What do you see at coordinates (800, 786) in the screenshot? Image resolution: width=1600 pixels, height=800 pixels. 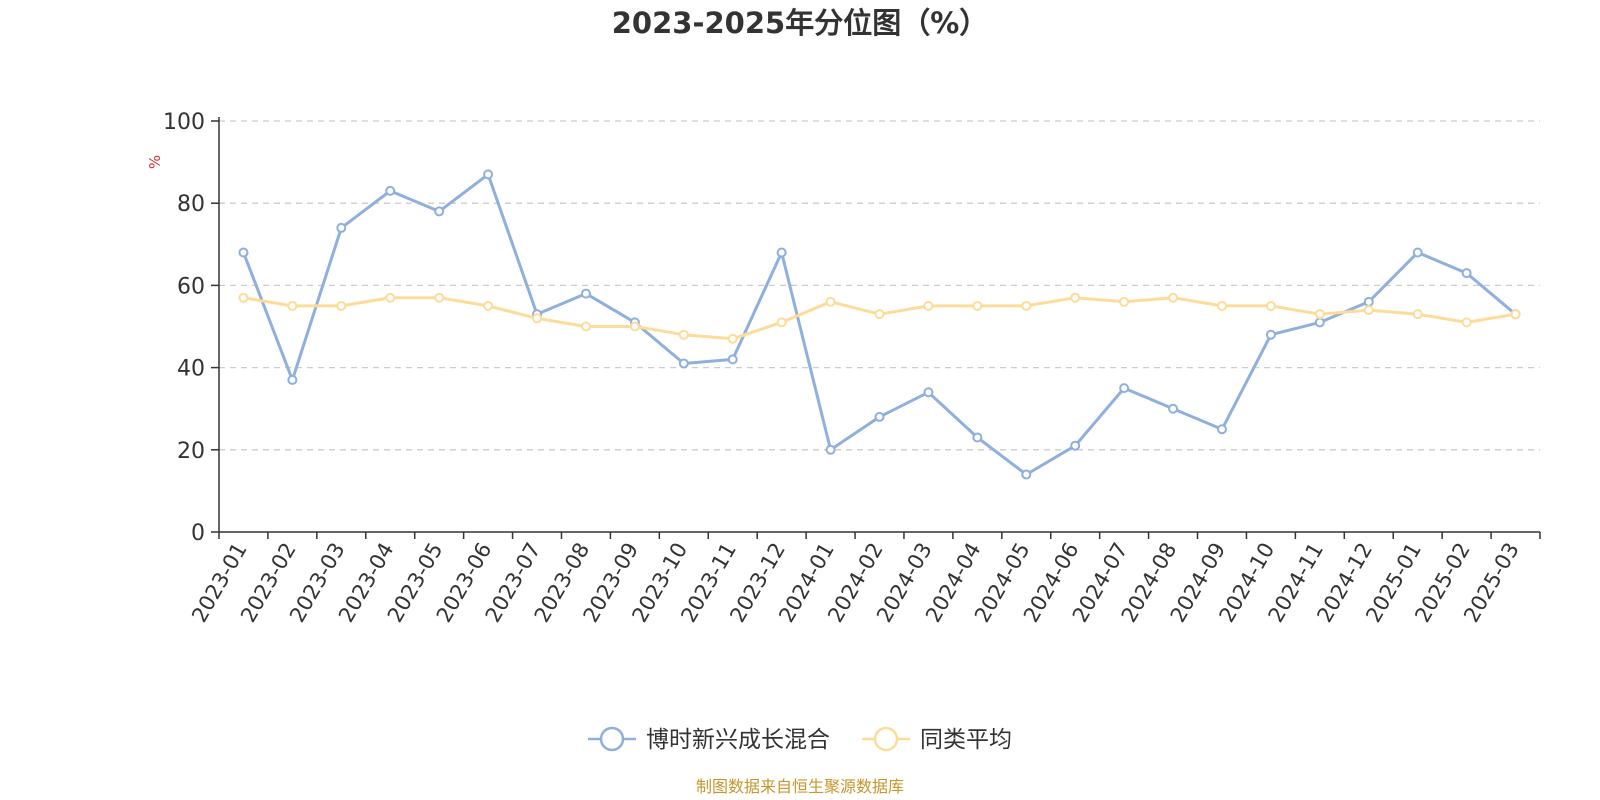 I see `data-source-note: 制图数据来自恒生聚源数据库` at bounding box center [800, 786].